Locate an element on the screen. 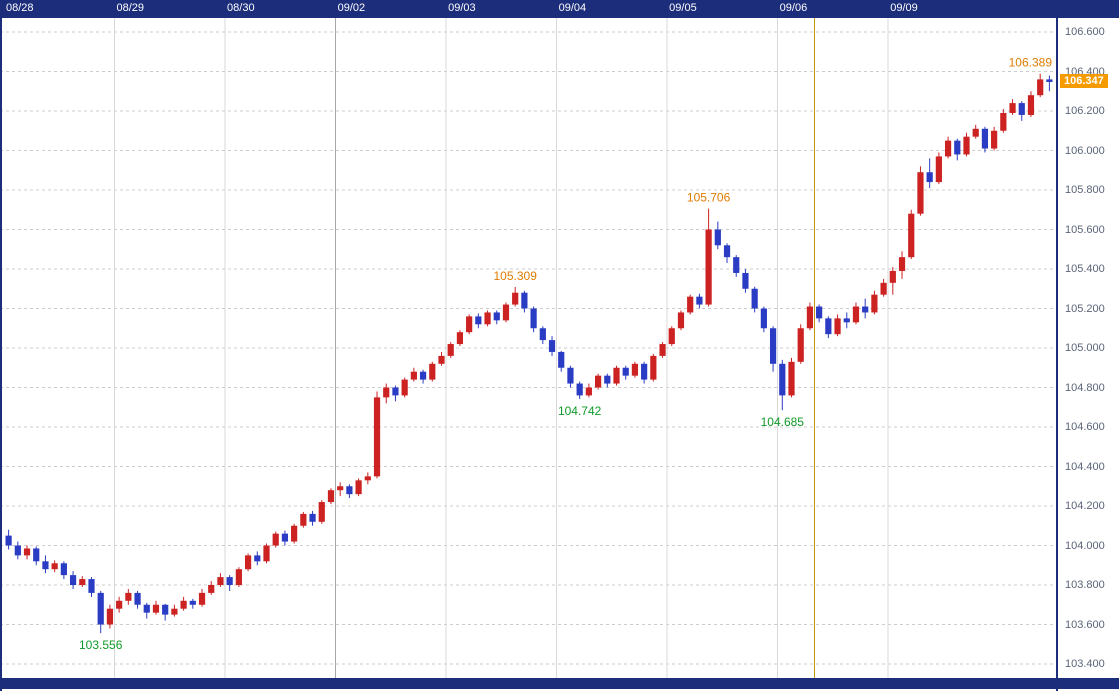  price-tick-label: 103.600 is located at coordinates (1085, 624).